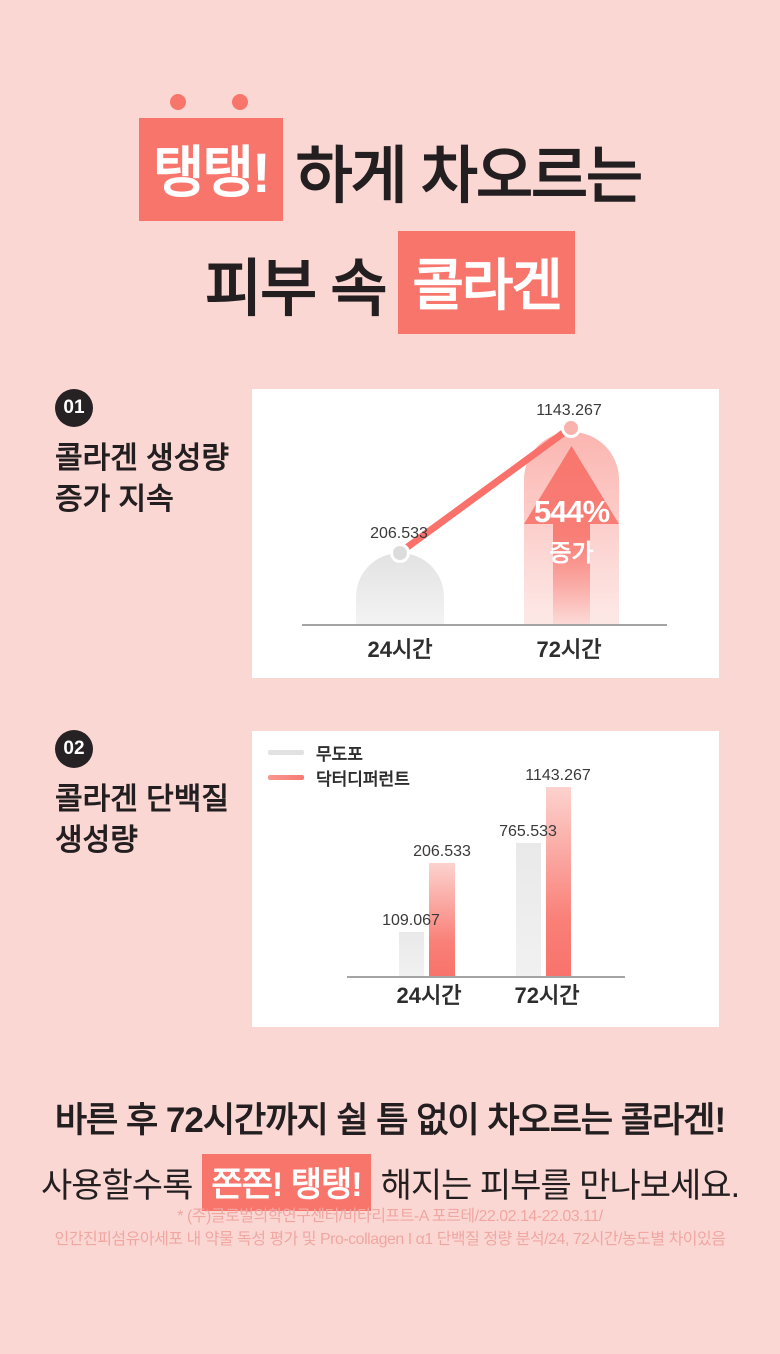 Image resolution: width=780 pixels, height=1354 pixels. I want to click on section1-badge: 01, so click(74, 408).